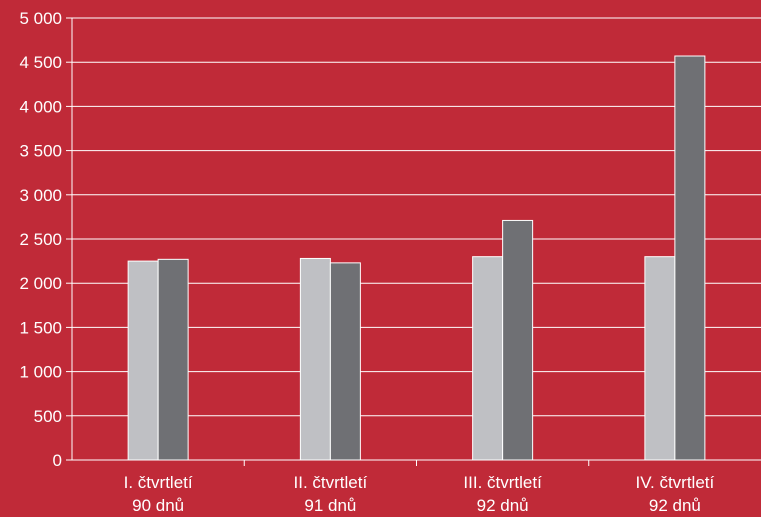 The height and width of the screenshot is (517, 761). What do you see at coordinates (40, 195) in the screenshot?
I see `y-tick-label: 3 000` at bounding box center [40, 195].